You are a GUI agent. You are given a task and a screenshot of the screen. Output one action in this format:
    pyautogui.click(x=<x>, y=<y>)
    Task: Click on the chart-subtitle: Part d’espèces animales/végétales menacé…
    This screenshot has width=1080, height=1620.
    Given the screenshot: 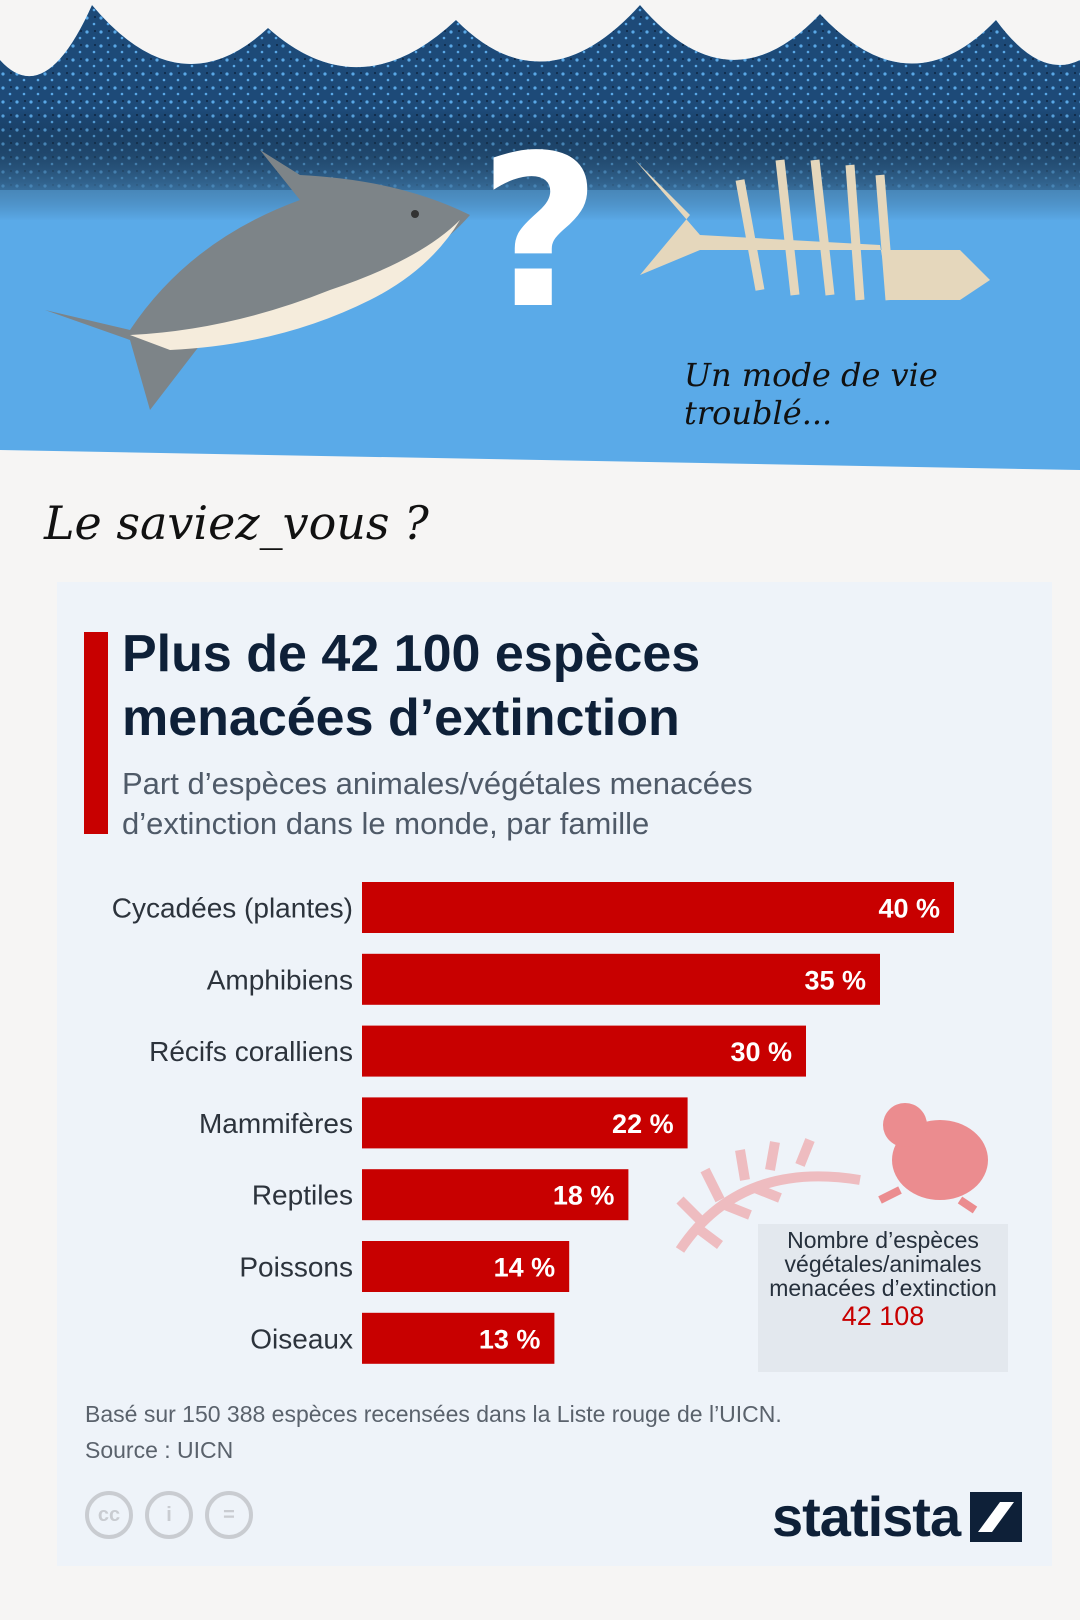 What is the action you would take?
    pyautogui.click(x=437, y=803)
    